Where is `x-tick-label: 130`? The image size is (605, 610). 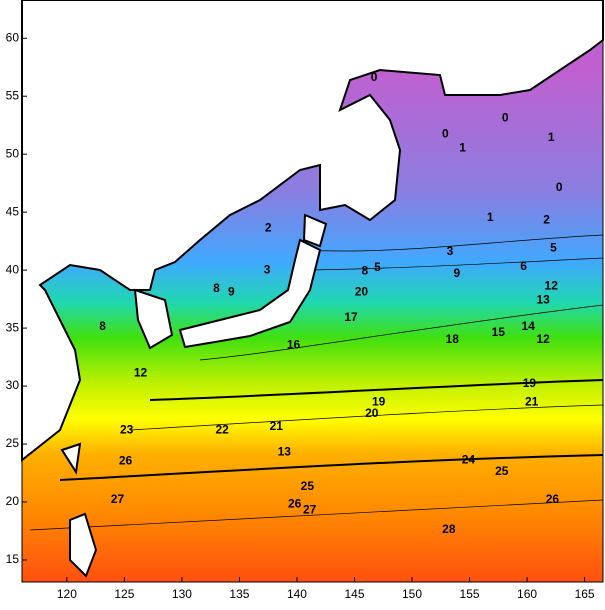 x-tick-label: 130 is located at coordinates (182, 594).